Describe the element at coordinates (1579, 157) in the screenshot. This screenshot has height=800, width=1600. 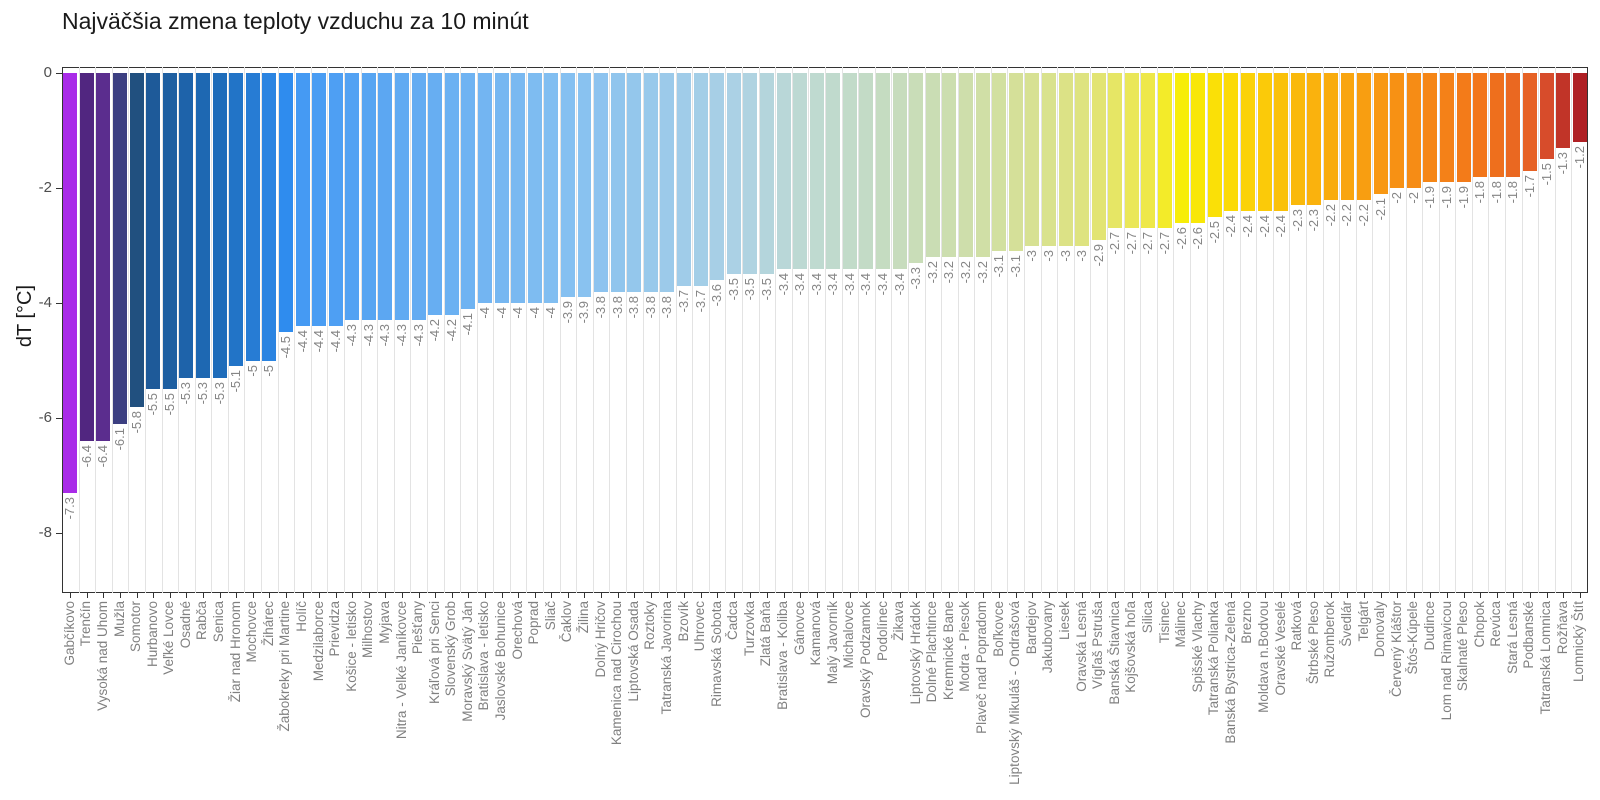
I see `bar-value-label: -1.2` at that location.